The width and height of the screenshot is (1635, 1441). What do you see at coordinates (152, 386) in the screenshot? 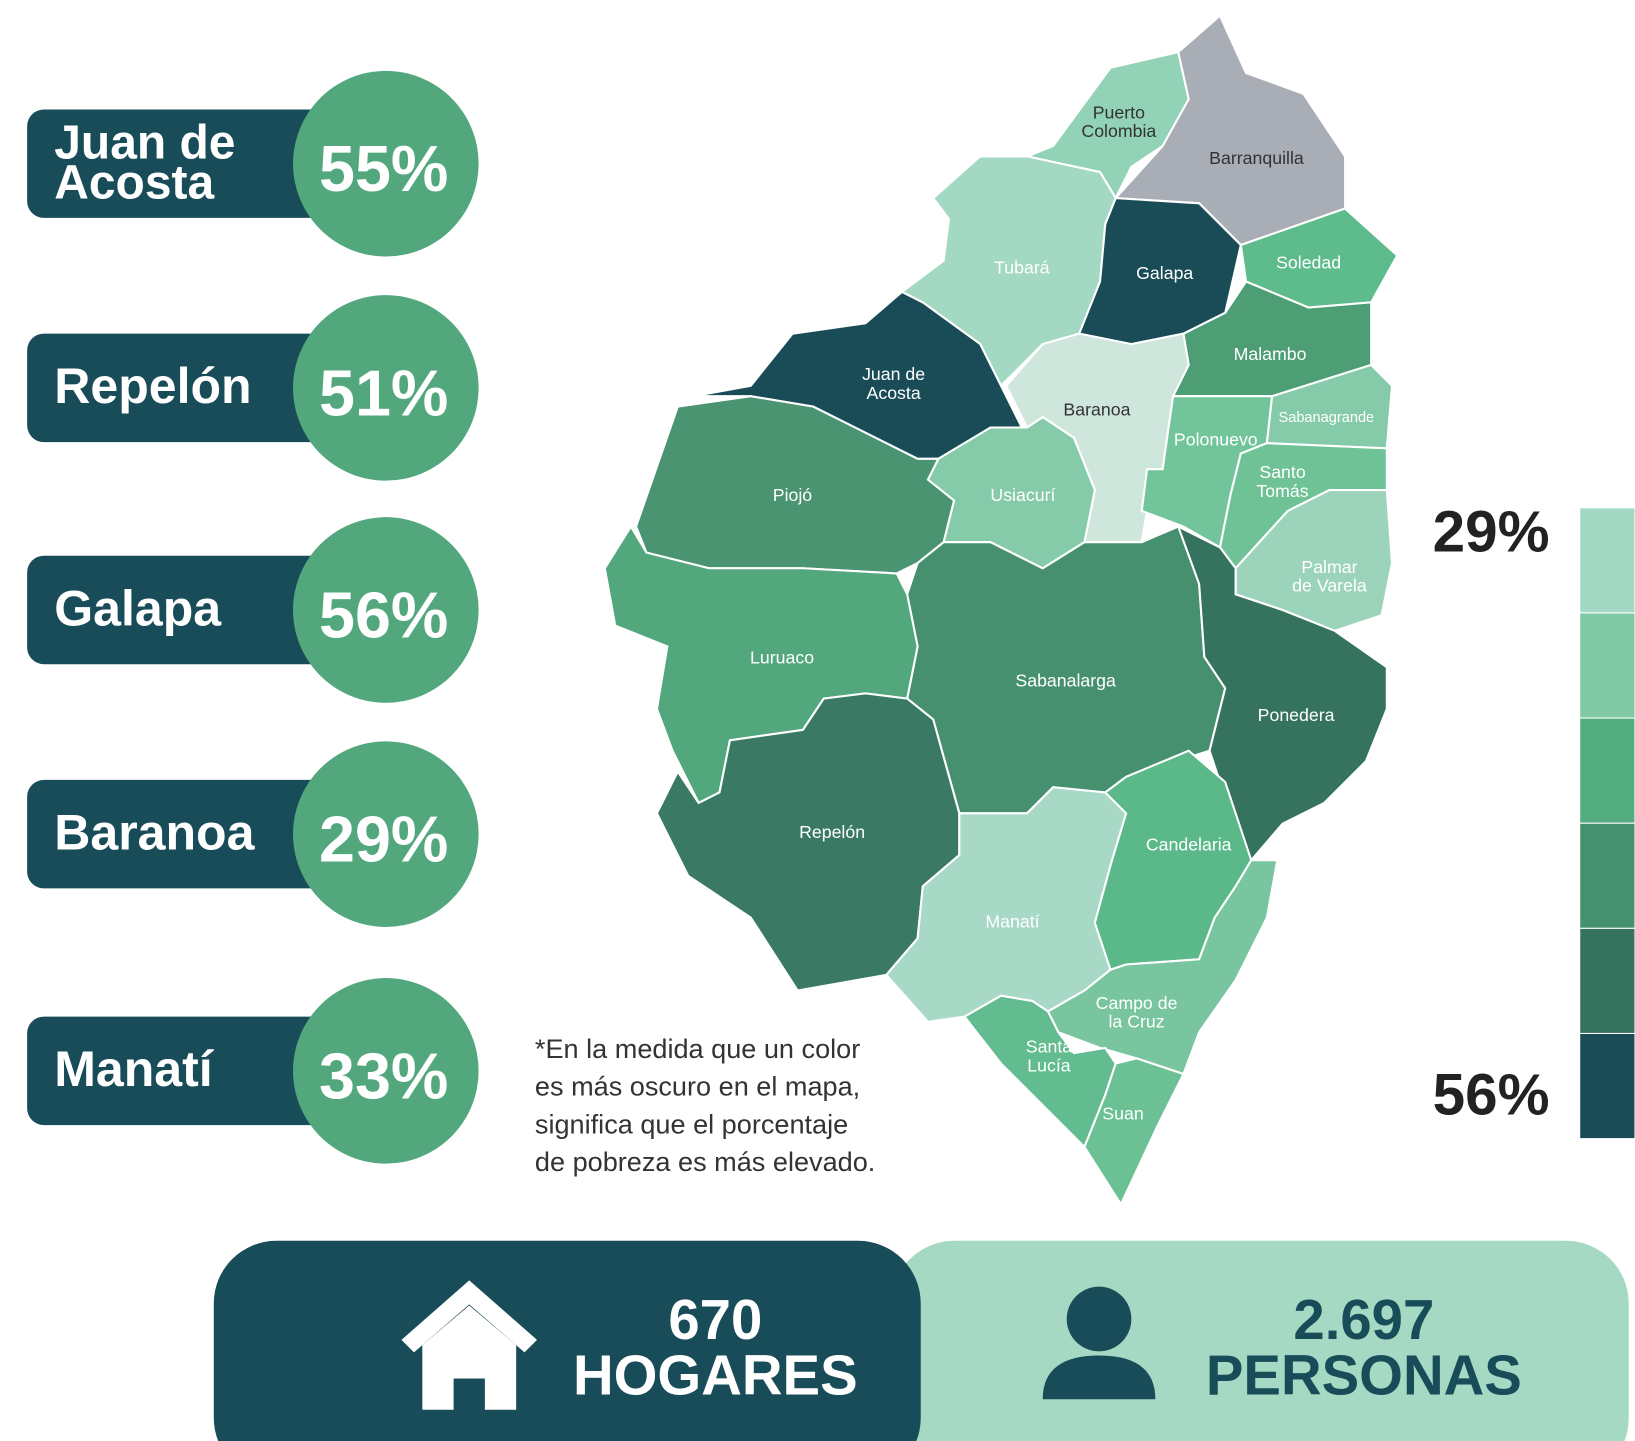
I see `municipality-name: Repelón` at bounding box center [152, 386].